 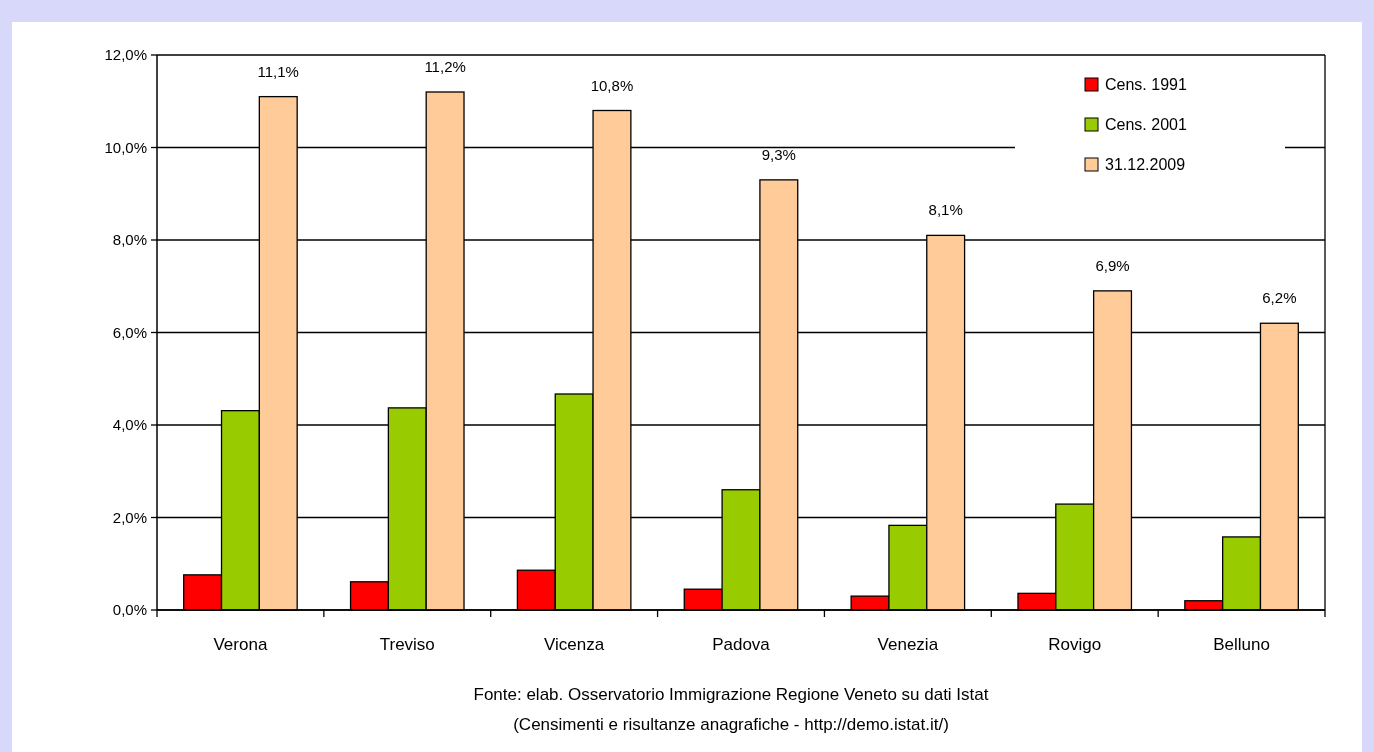 What do you see at coordinates (407, 644) in the screenshot?
I see `x-tick-label: Treviso` at bounding box center [407, 644].